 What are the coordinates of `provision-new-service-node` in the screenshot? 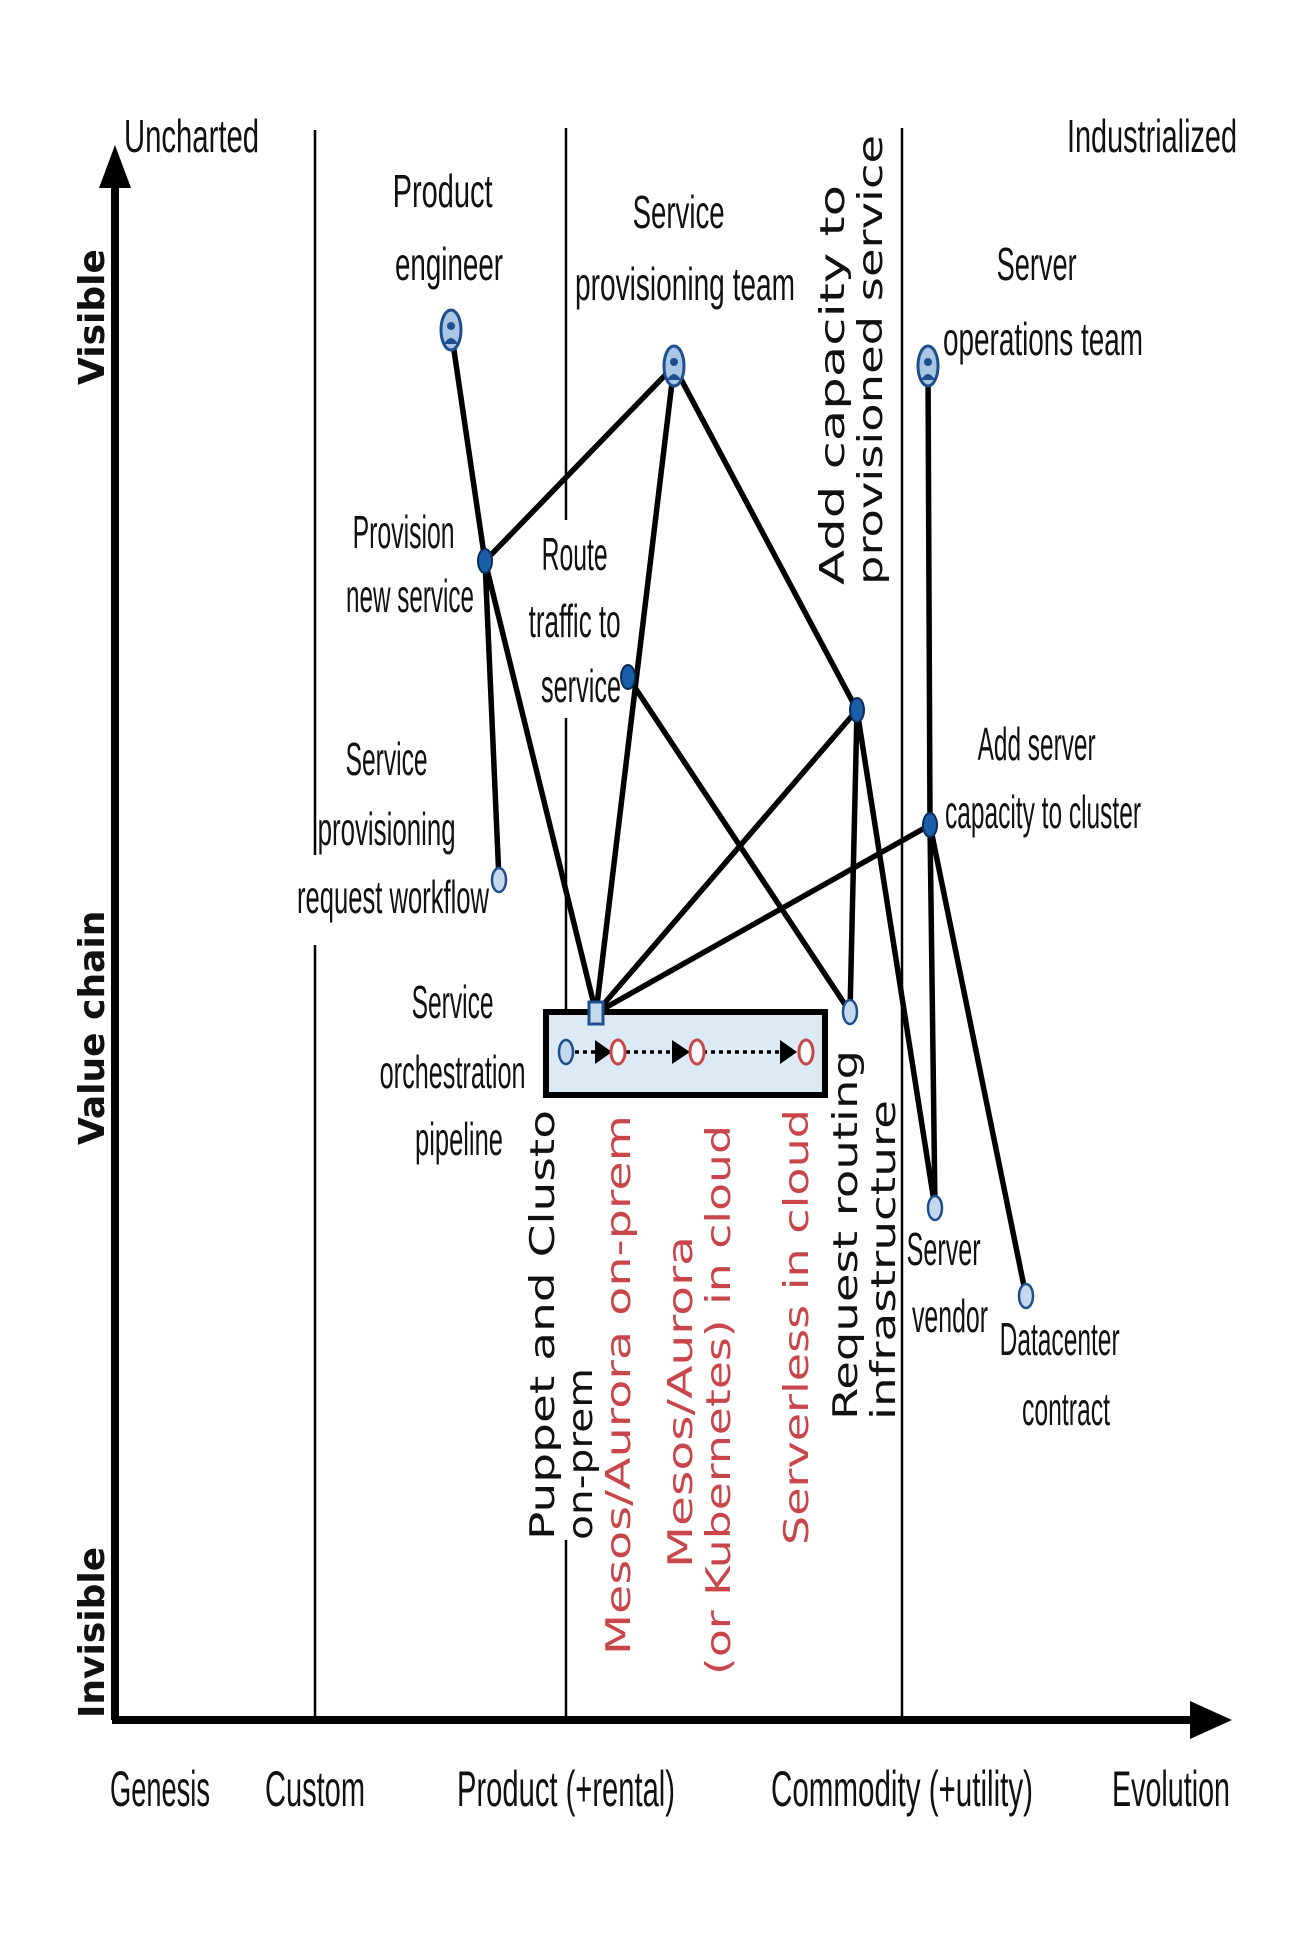 It's located at (485, 561).